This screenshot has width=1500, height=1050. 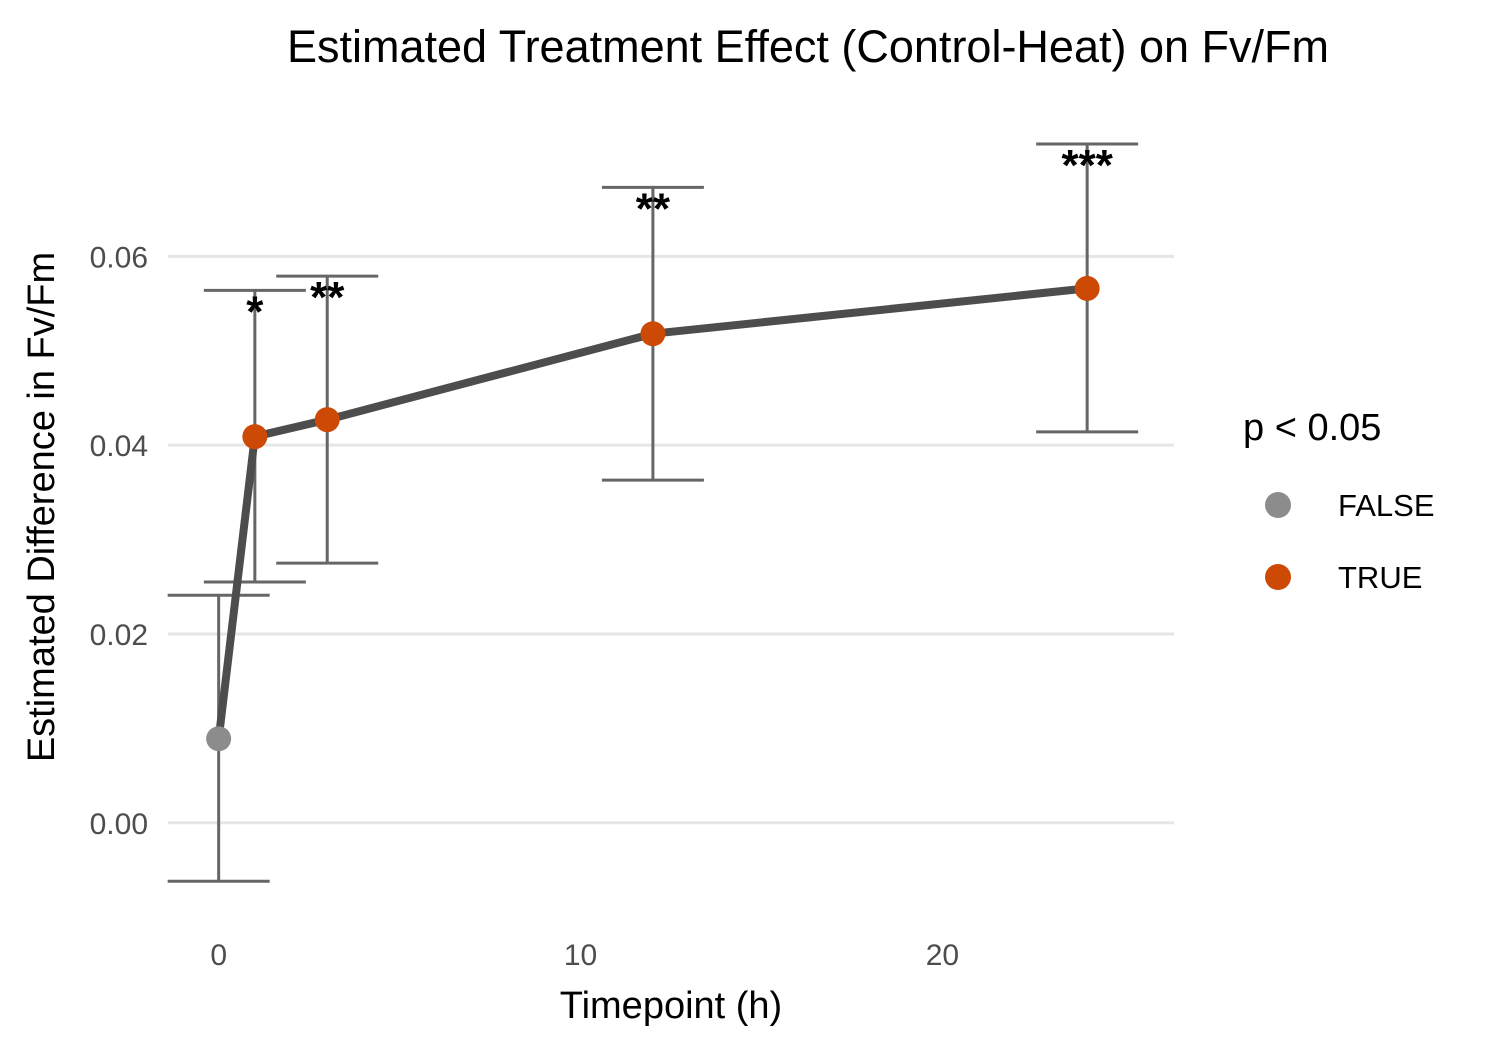 What do you see at coordinates (1350, 541) in the screenshot?
I see `legend-entries: FALSE TRUE` at bounding box center [1350, 541].